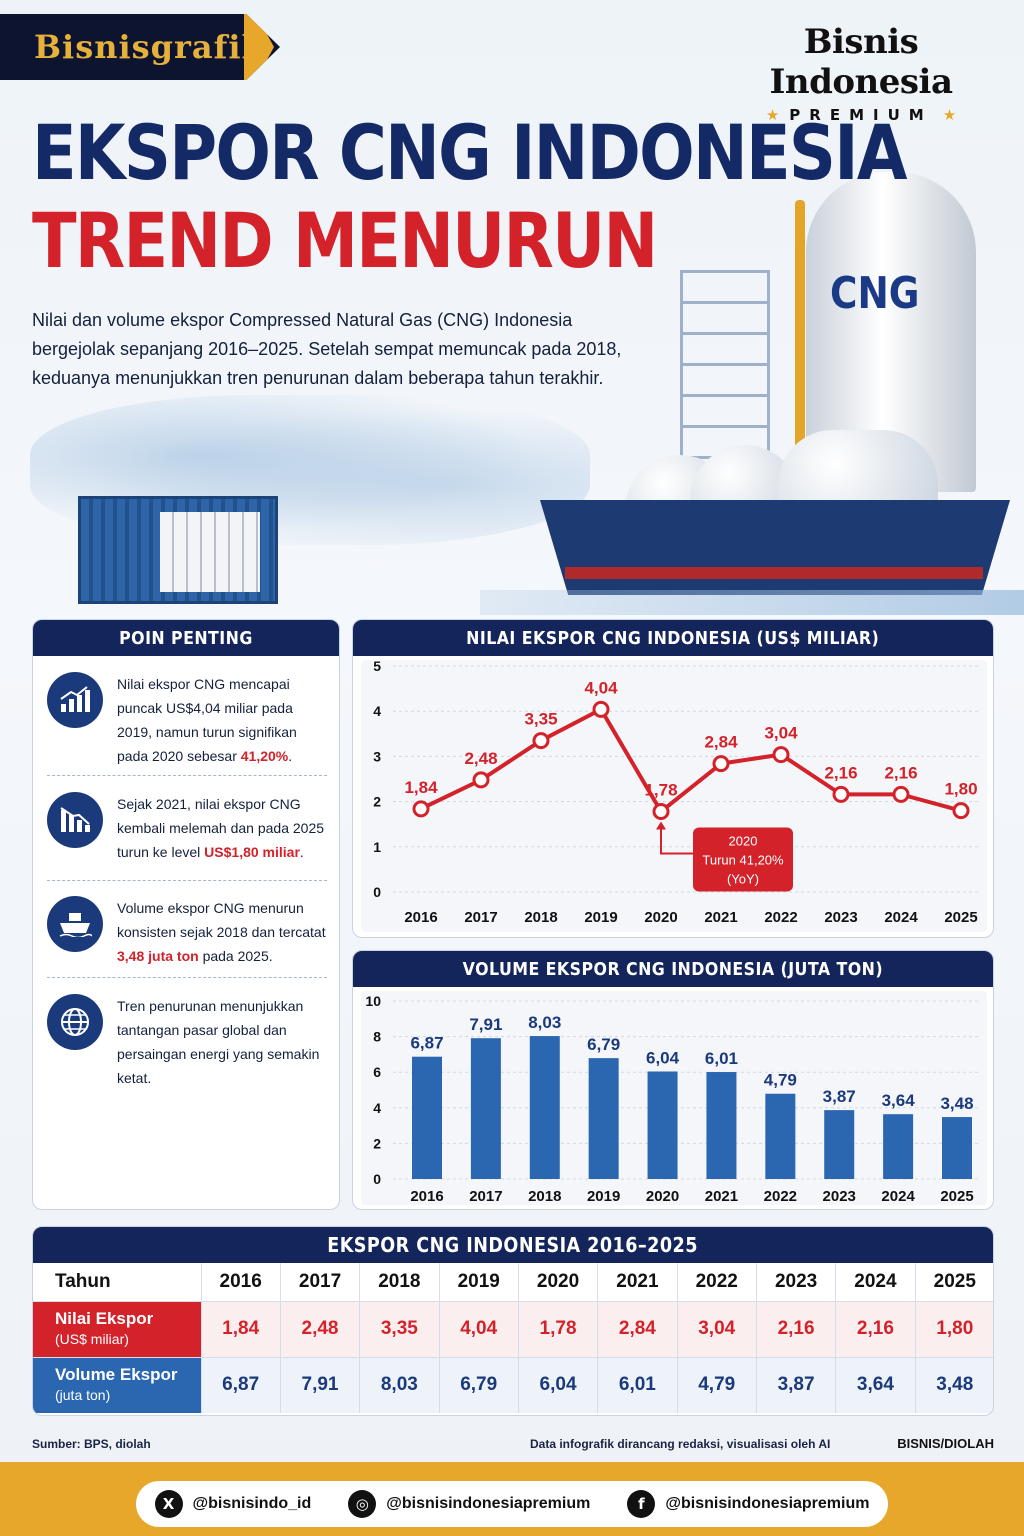 The image size is (1024, 1536). What do you see at coordinates (663, 1057) in the screenshot?
I see `data-label: 6,04` at bounding box center [663, 1057].